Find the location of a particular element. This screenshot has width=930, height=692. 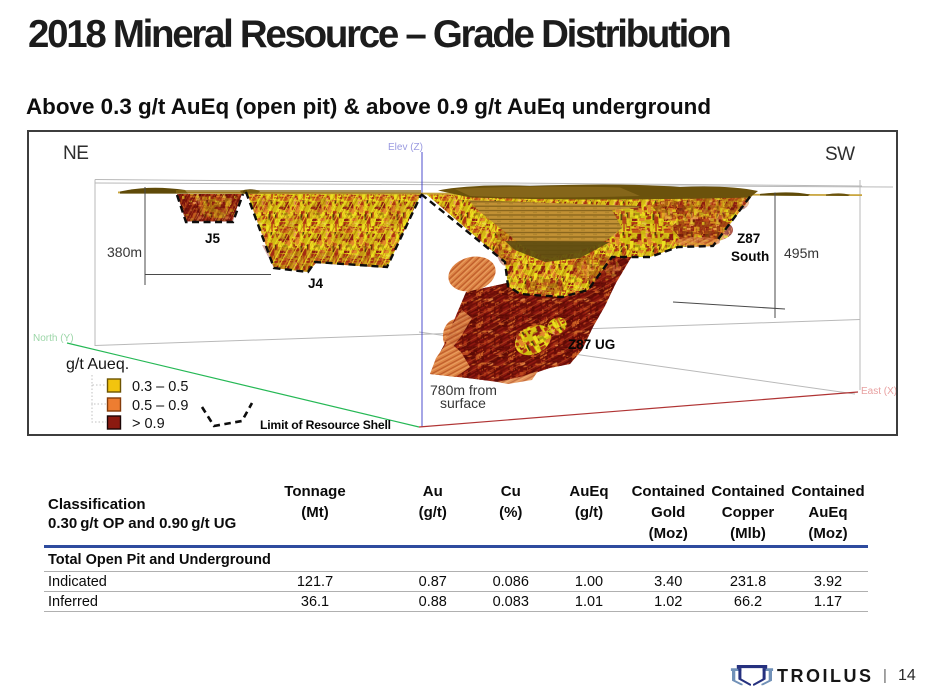

svg-text: East (X) is located at coordinates (878, 391).